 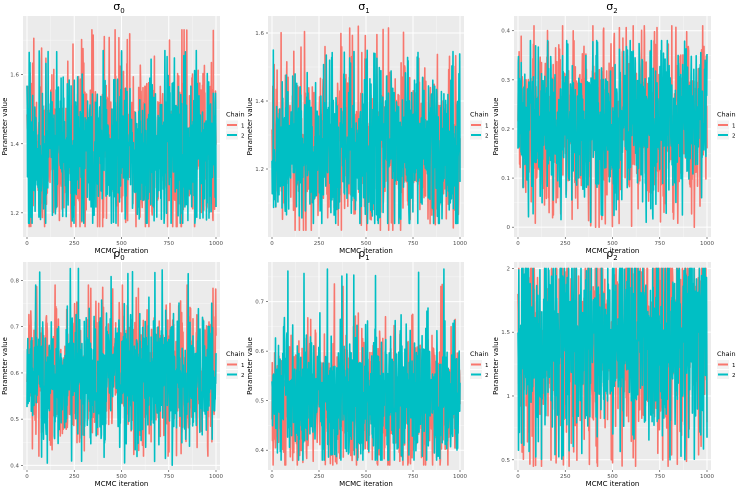 I want to click on panel-title: ρ0, so click(x=118, y=254).